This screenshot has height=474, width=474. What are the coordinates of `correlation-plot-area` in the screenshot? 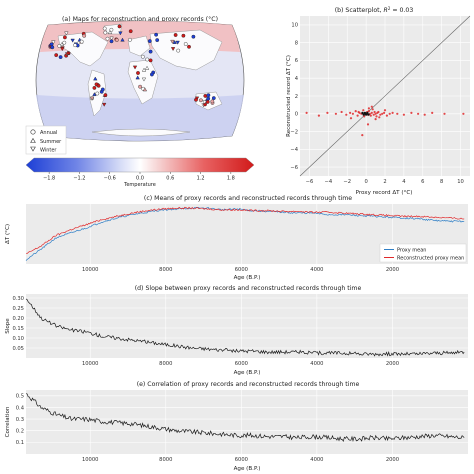 It's located at (247, 422).